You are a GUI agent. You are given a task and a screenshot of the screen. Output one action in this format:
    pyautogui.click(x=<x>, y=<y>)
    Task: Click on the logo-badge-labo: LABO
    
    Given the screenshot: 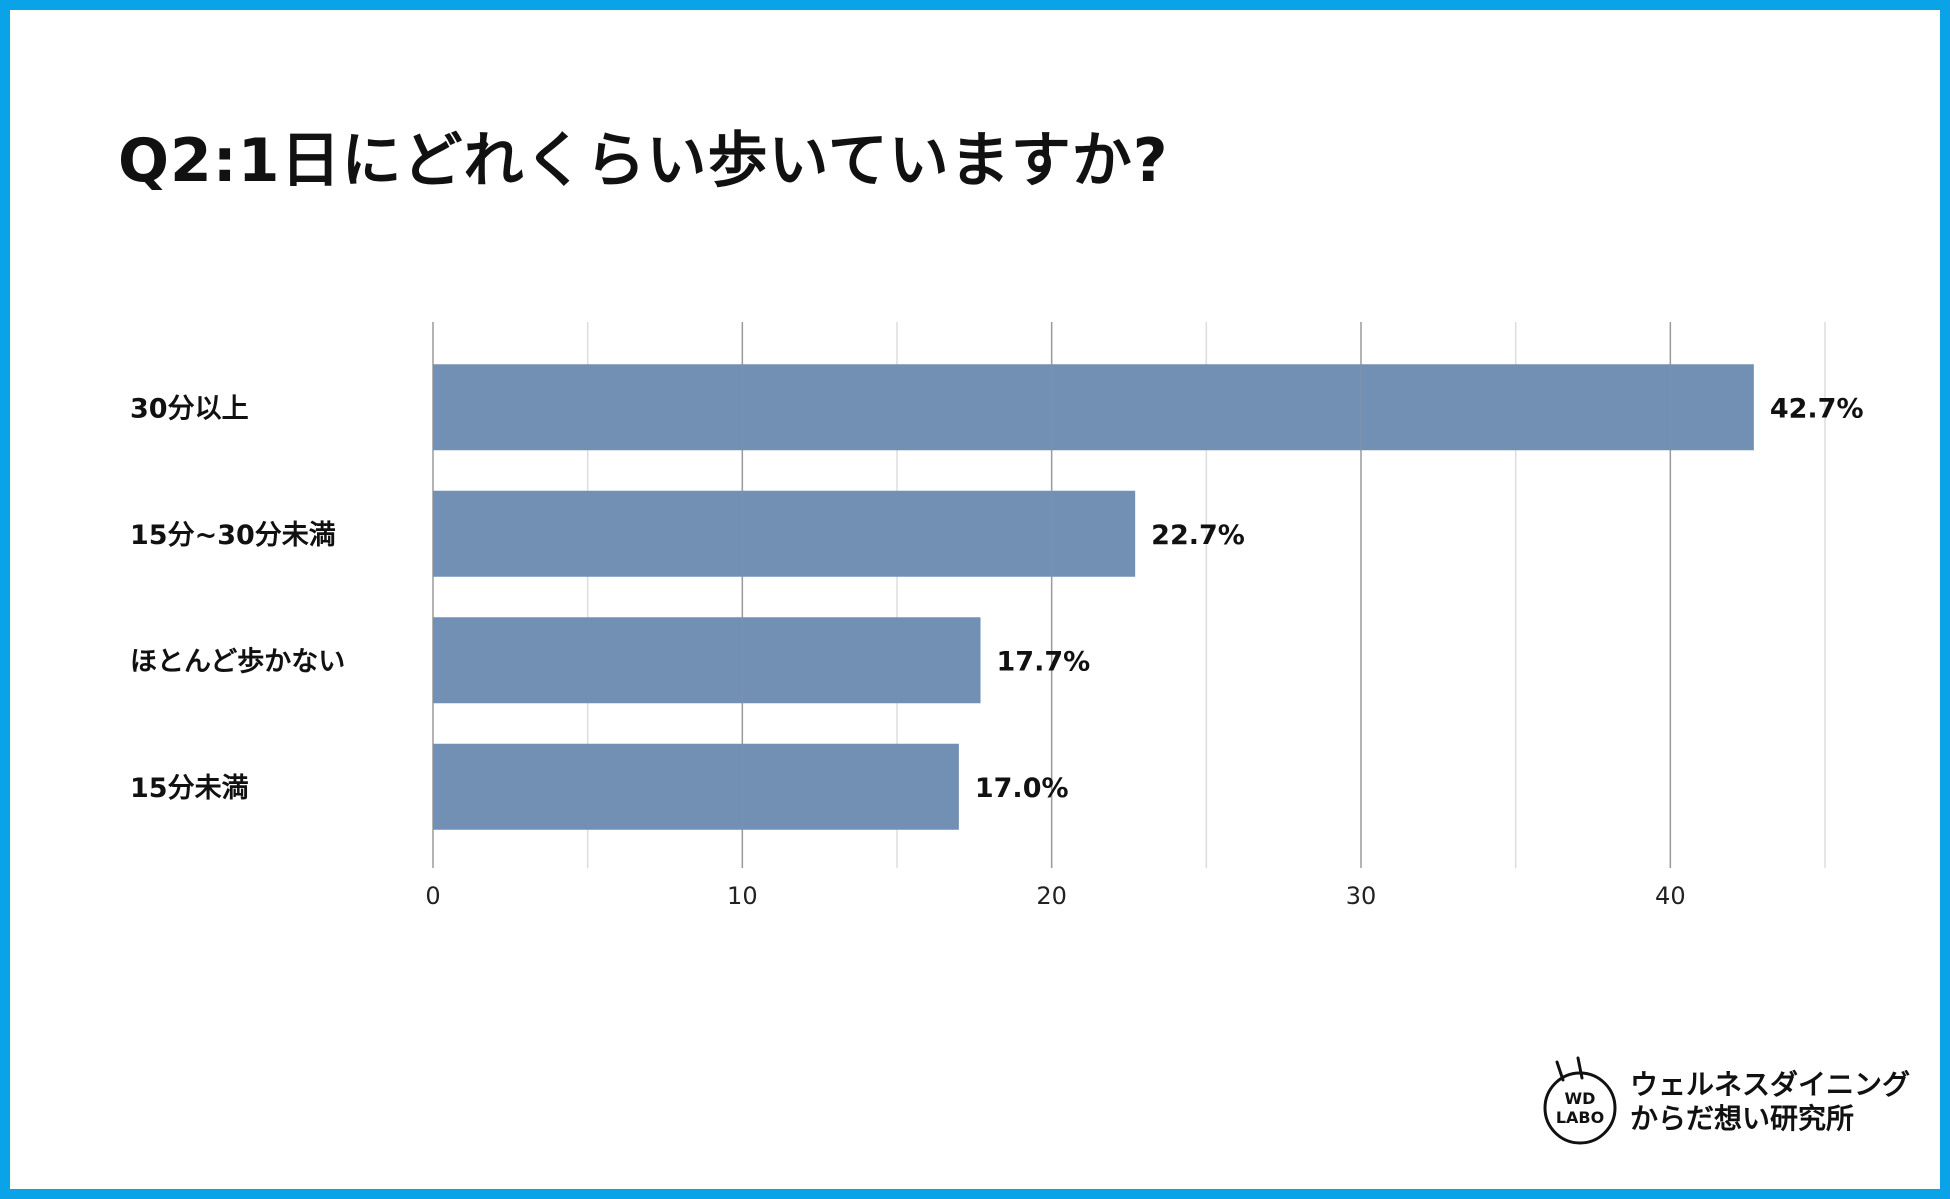 What is the action you would take?
    pyautogui.click(x=1580, y=1117)
    